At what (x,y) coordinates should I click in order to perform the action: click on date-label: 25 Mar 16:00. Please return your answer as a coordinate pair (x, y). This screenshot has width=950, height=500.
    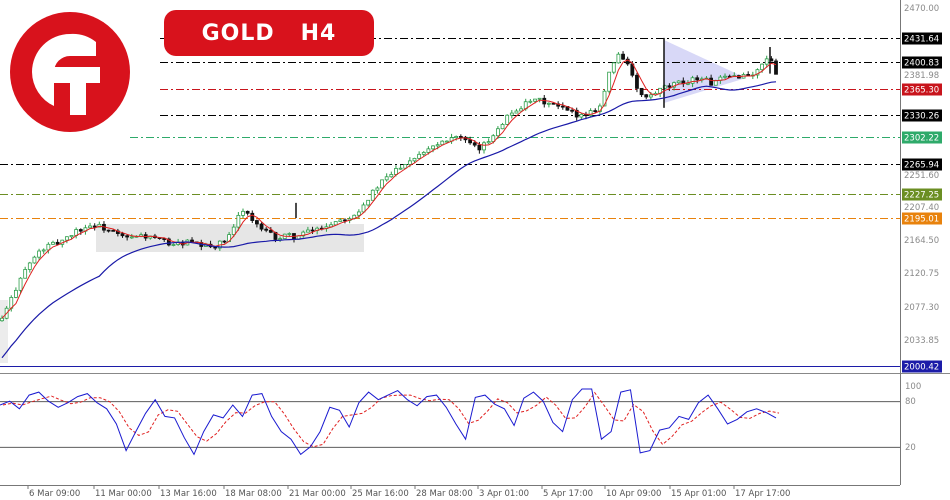
    Looking at the image, I should click on (380, 494).